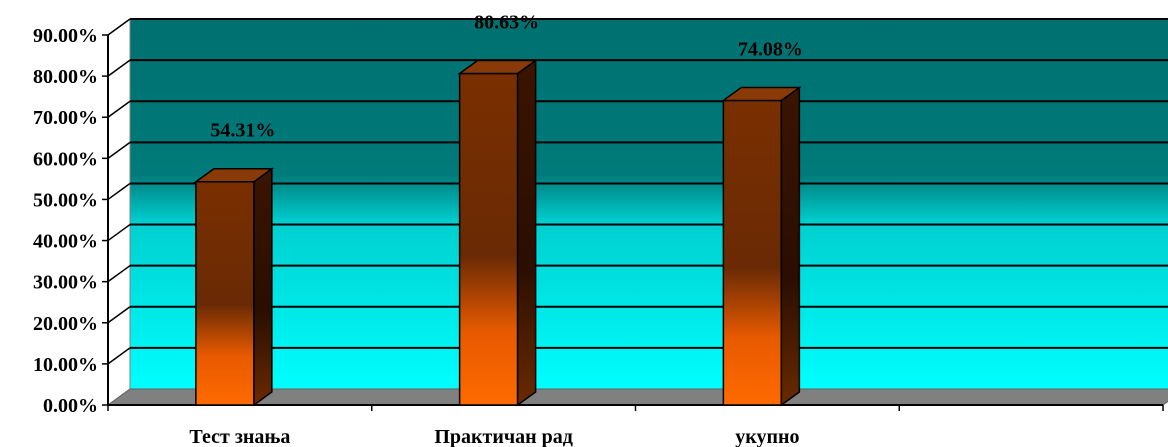 The width and height of the screenshot is (1168, 447). I want to click on side-wall, so click(119, 212).